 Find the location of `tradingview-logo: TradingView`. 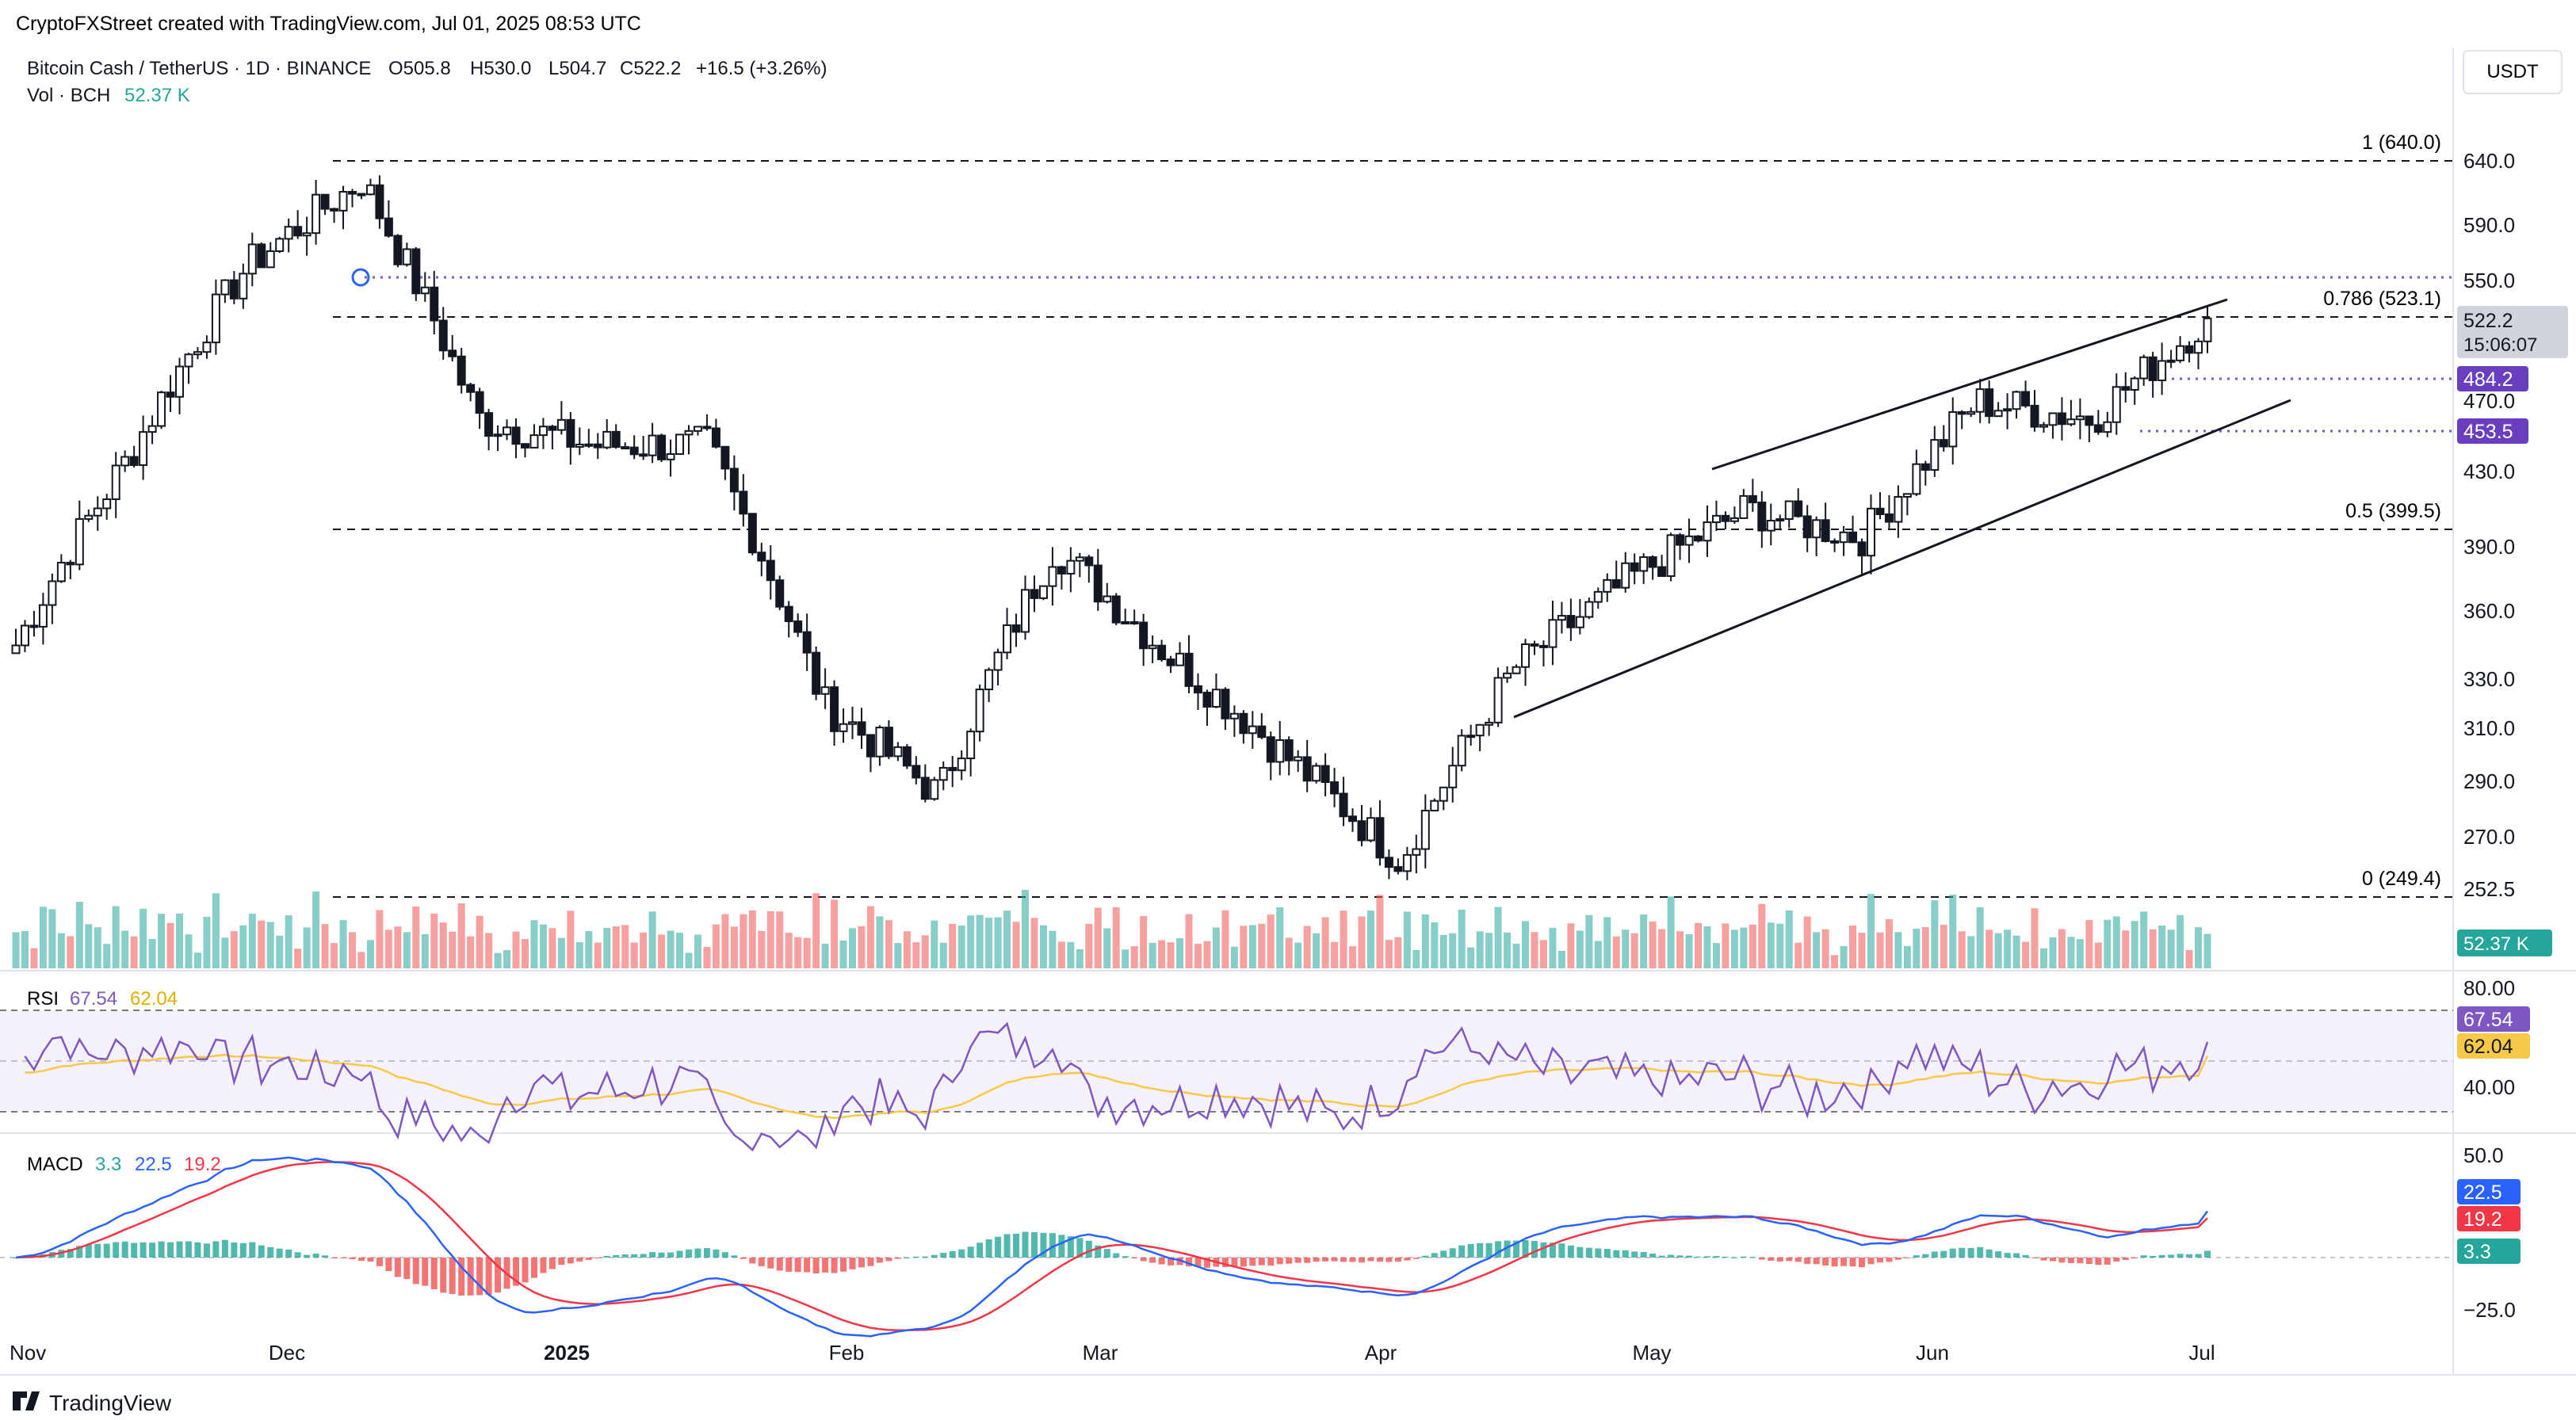

tradingview-logo: TradingView is located at coordinates (92, 1403).